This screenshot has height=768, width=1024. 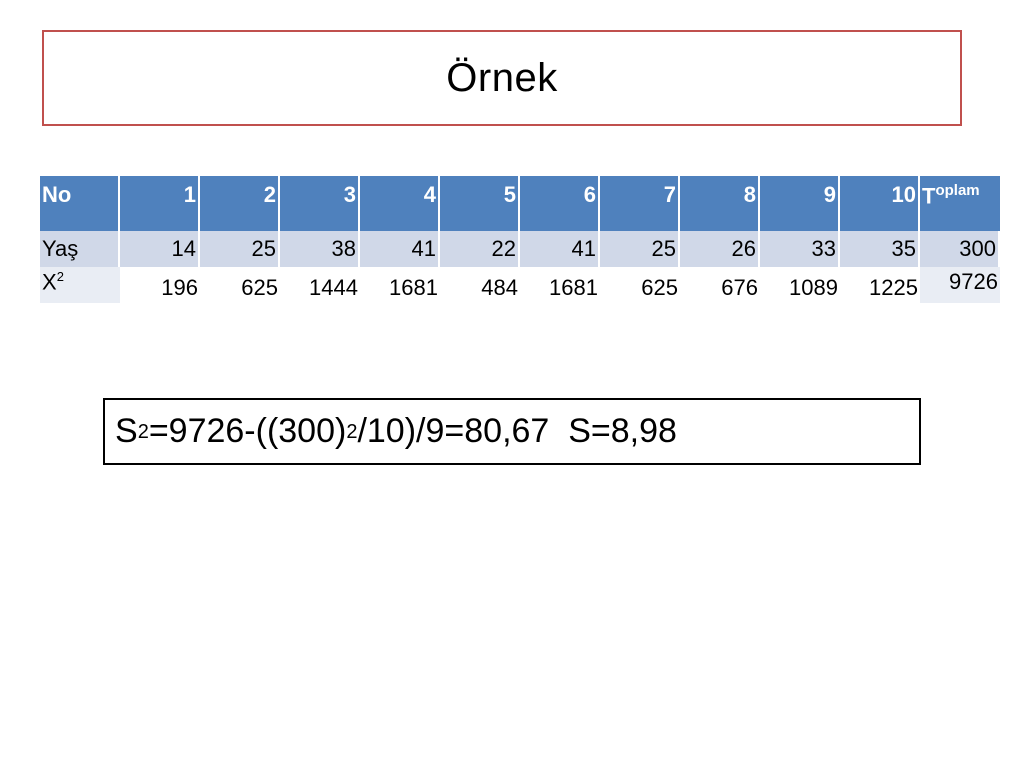 I want to click on x2-cell: 676, so click(x=720, y=285).